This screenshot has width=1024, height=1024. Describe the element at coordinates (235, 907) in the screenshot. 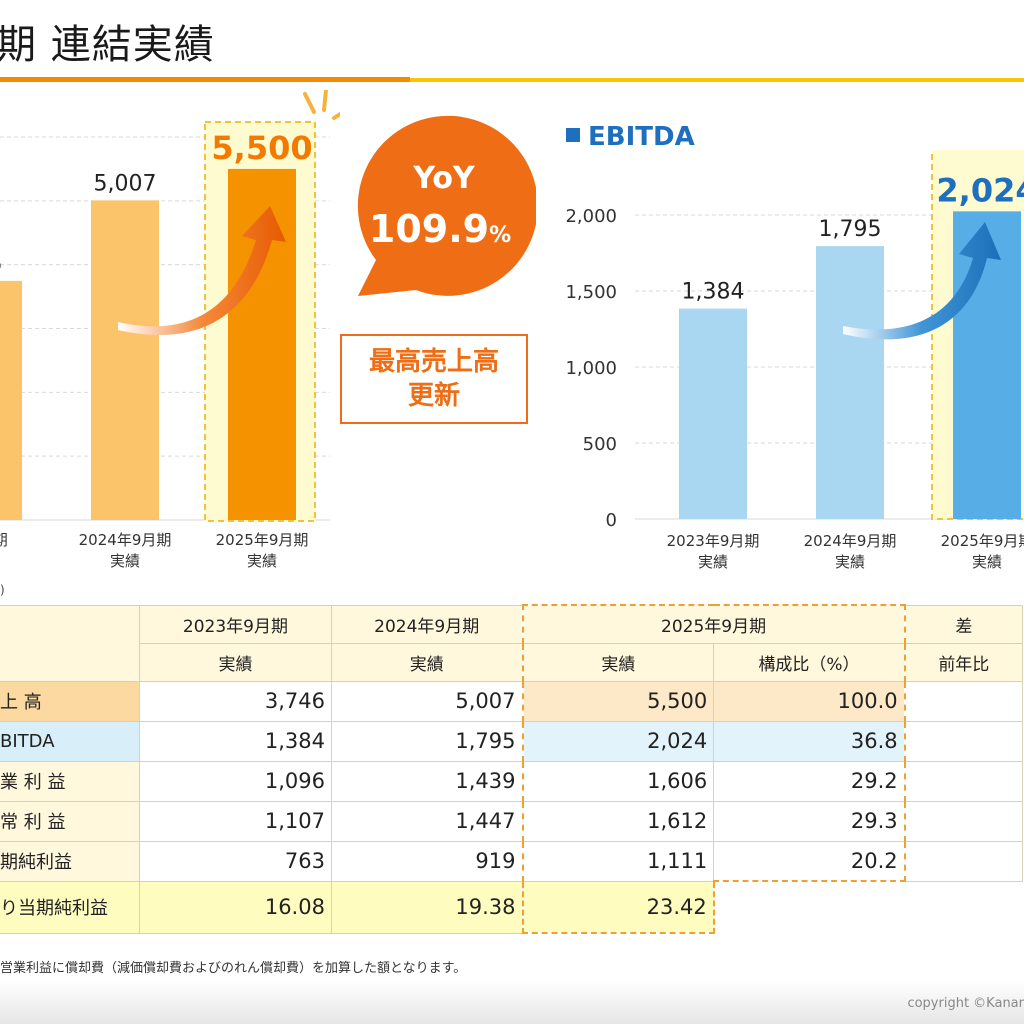

I see `cell-value: 16.08` at that location.